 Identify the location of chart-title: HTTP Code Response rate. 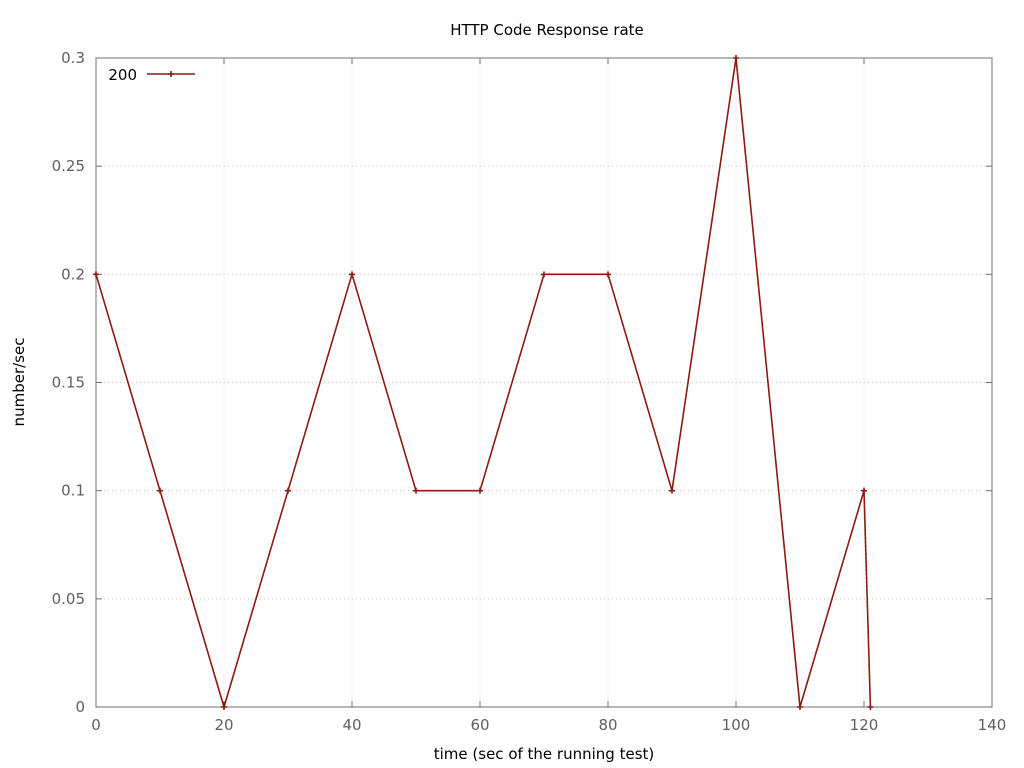
(547, 30).